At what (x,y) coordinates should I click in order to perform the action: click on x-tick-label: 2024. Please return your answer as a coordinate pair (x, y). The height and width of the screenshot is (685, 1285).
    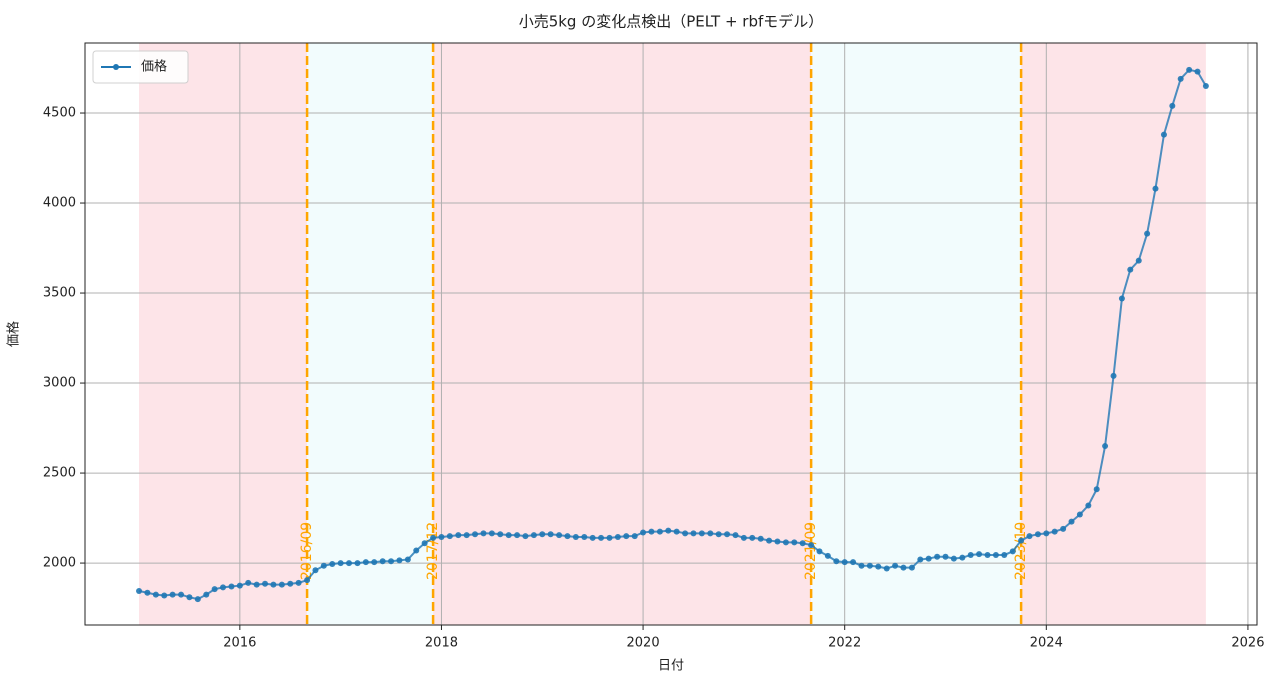
    Looking at the image, I should click on (1046, 643).